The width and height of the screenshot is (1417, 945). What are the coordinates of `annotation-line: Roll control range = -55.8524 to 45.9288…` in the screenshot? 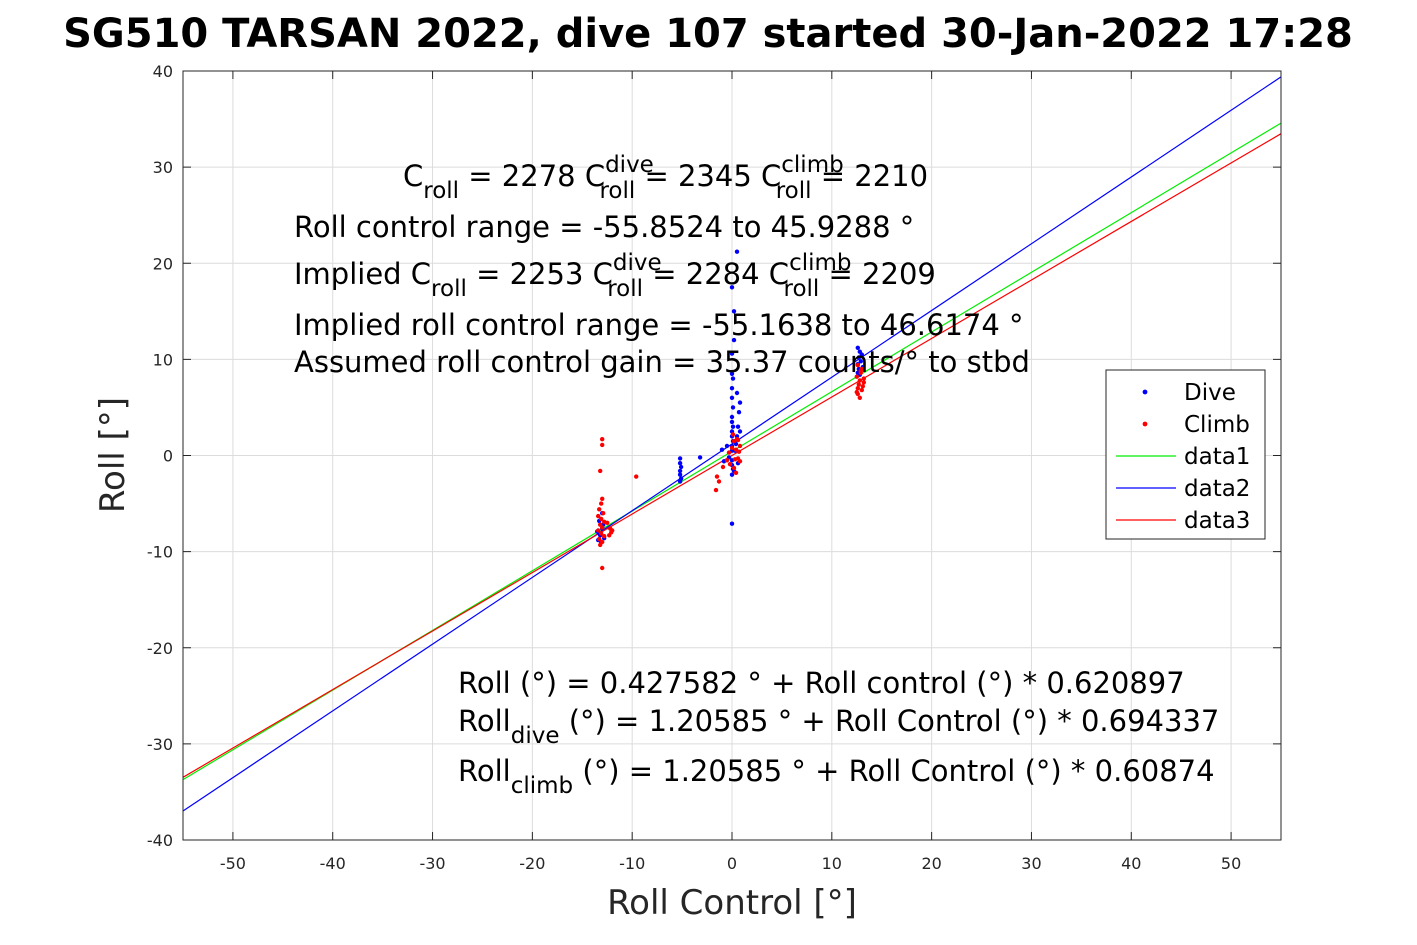 It's located at (604, 227).